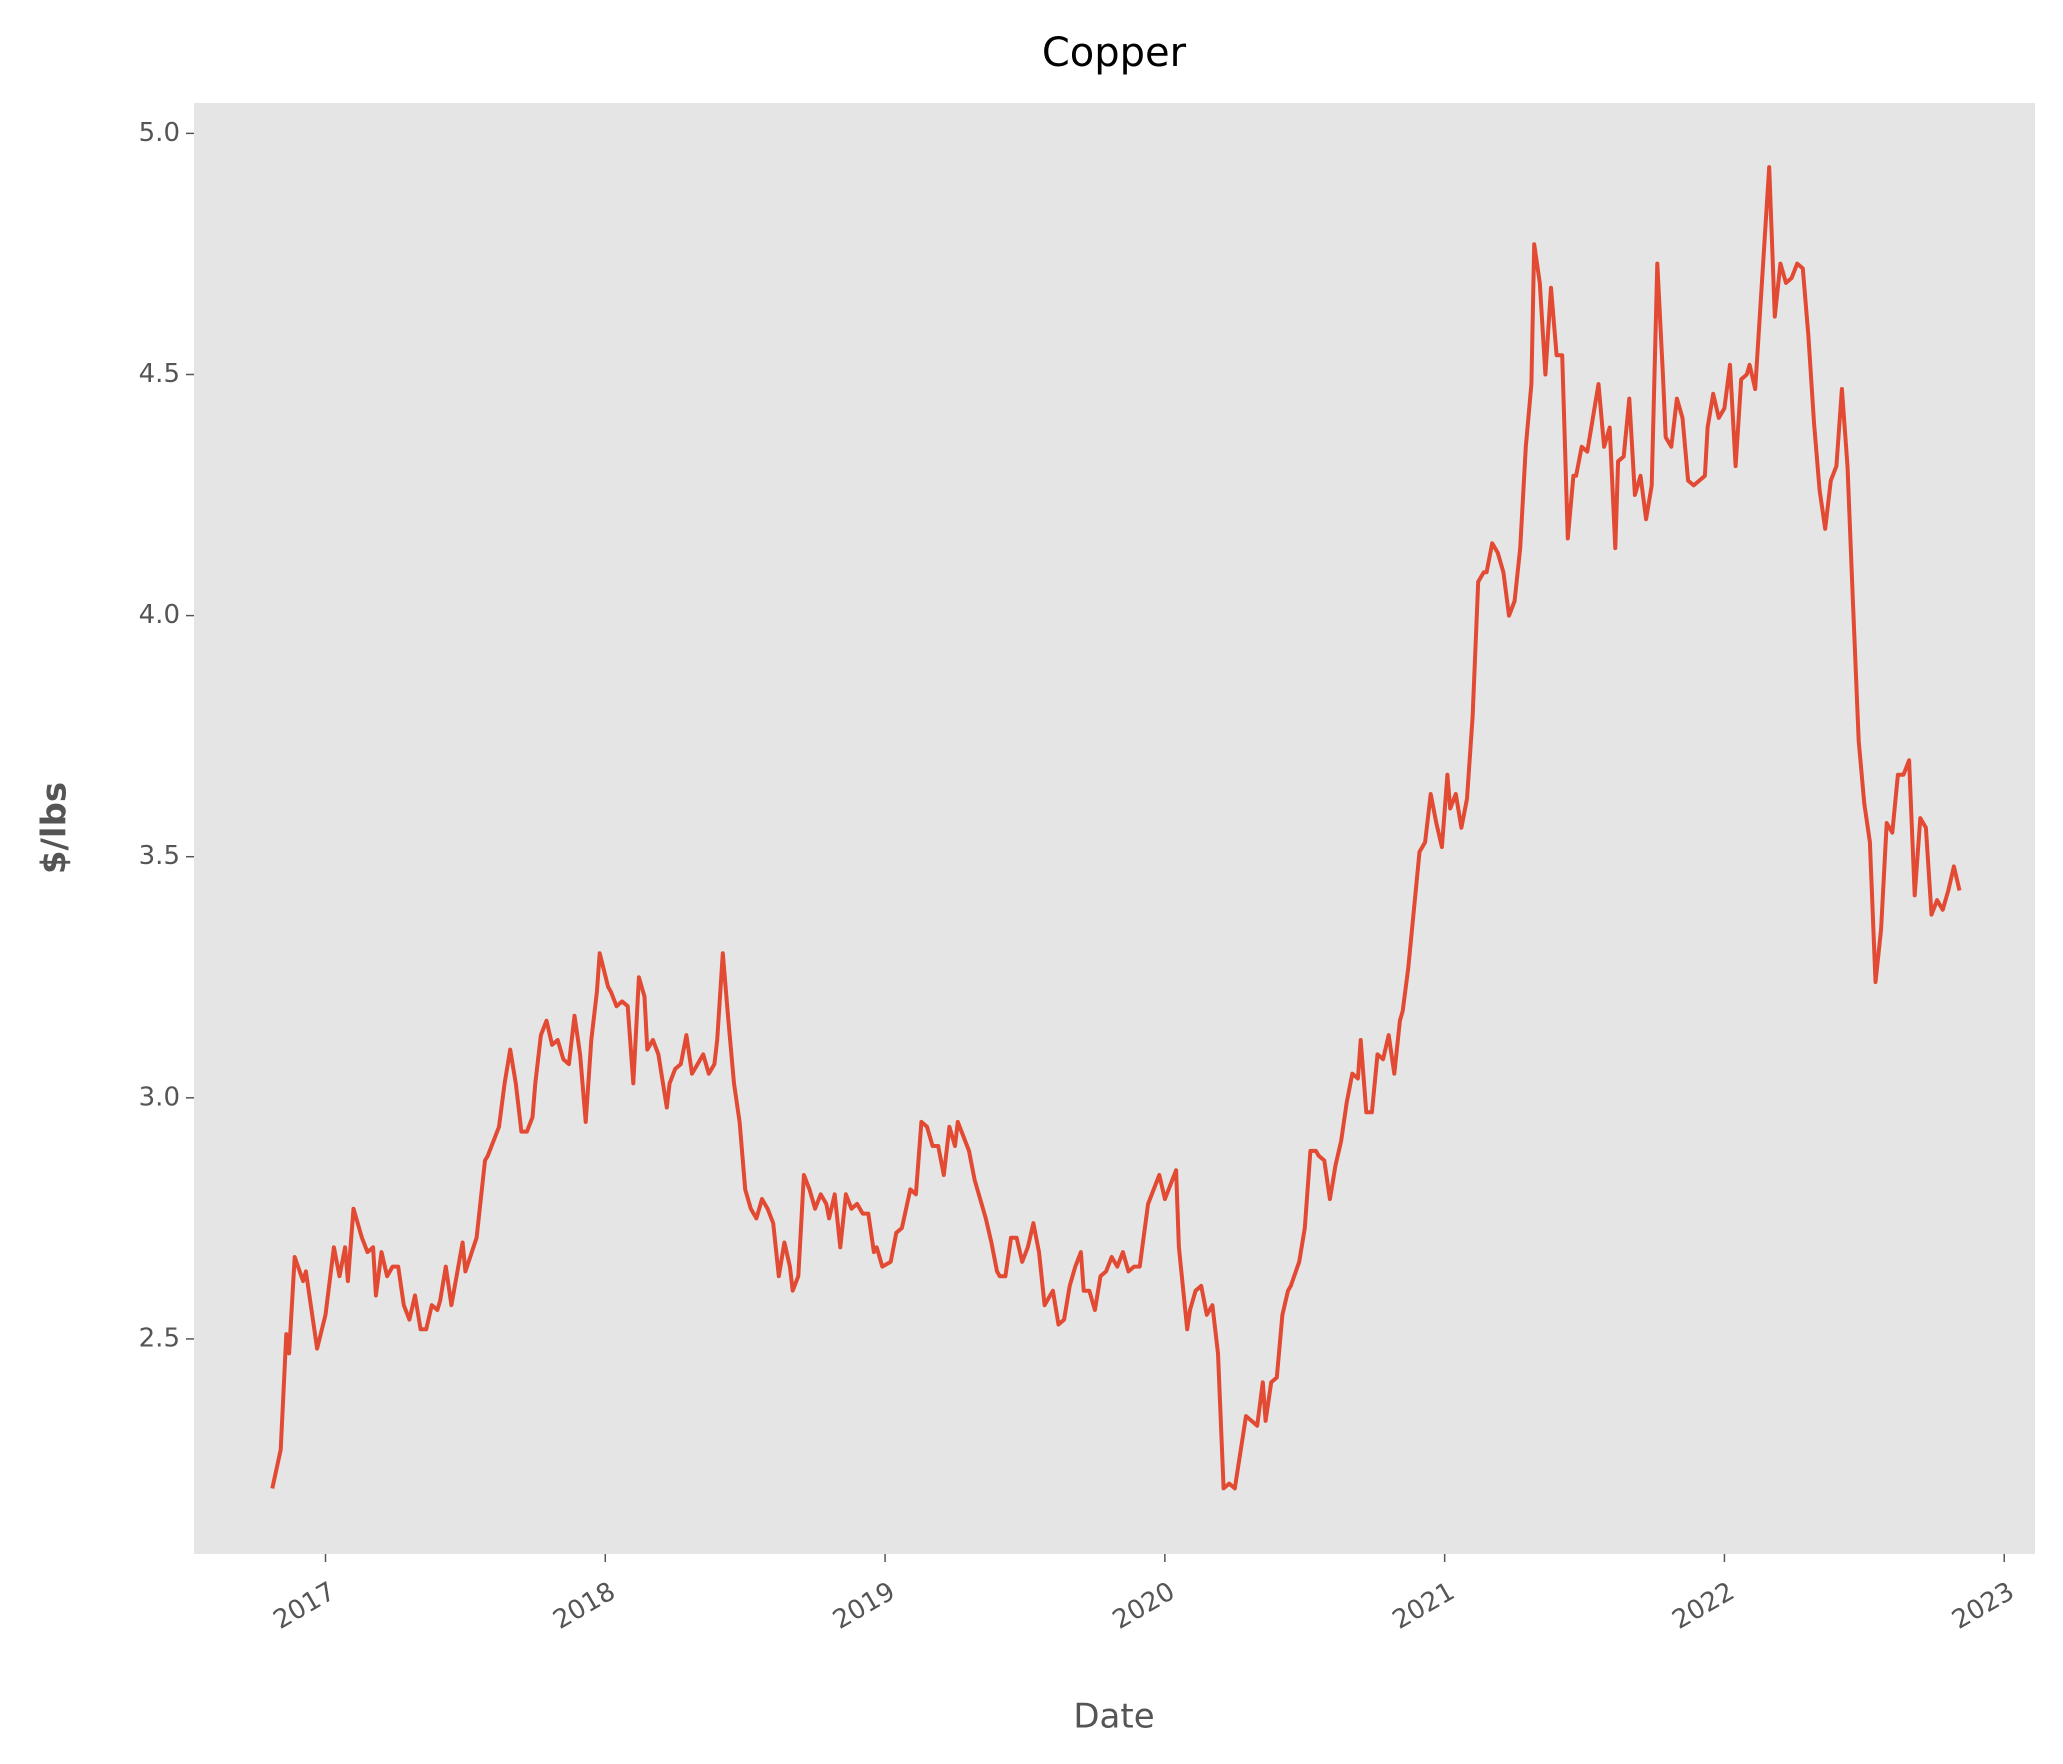 The width and height of the screenshot is (2063, 1764). Describe the element at coordinates (584, 1606) in the screenshot. I see `x-tick-label: 2018` at that location.